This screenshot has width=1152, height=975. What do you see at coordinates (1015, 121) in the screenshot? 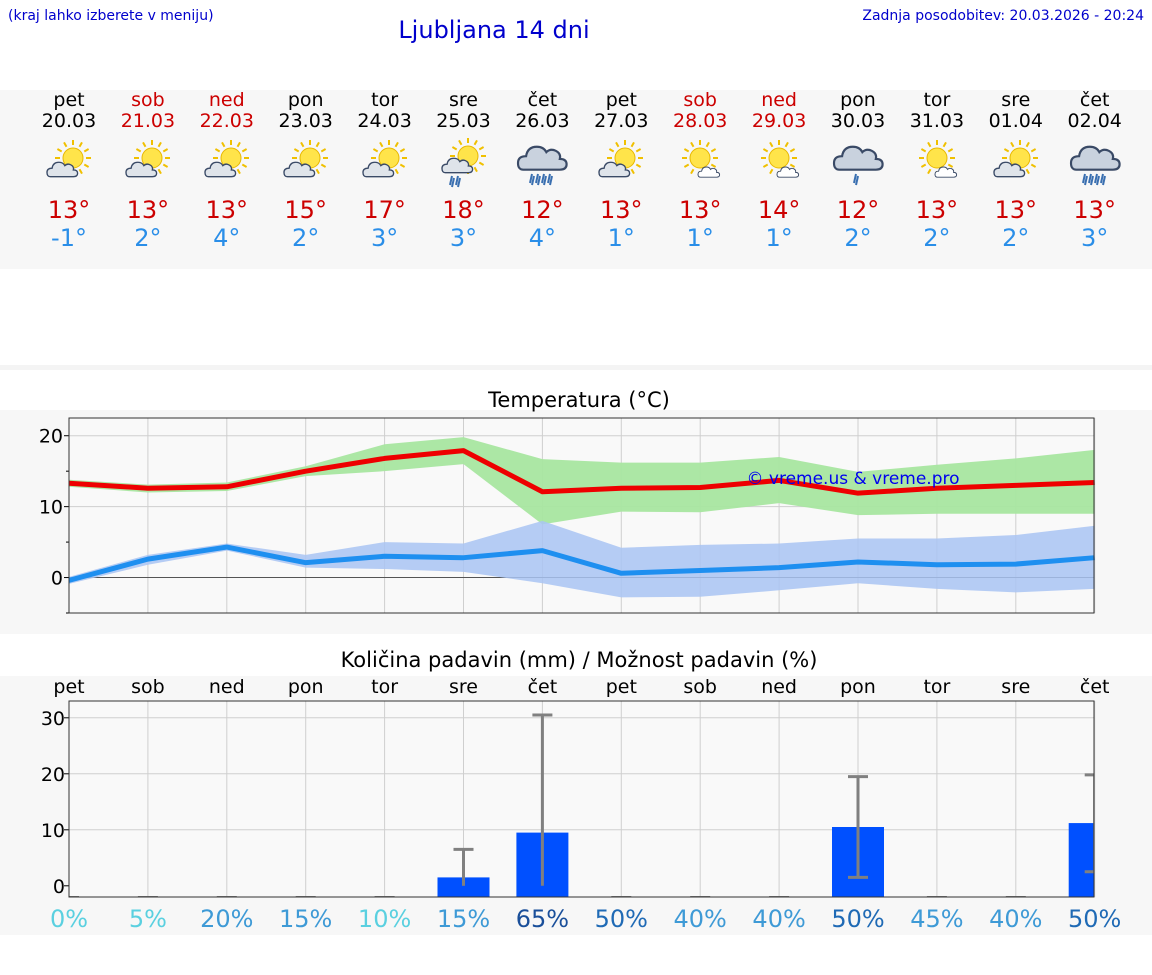
I see `day-date: 01.04` at bounding box center [1015, 121].